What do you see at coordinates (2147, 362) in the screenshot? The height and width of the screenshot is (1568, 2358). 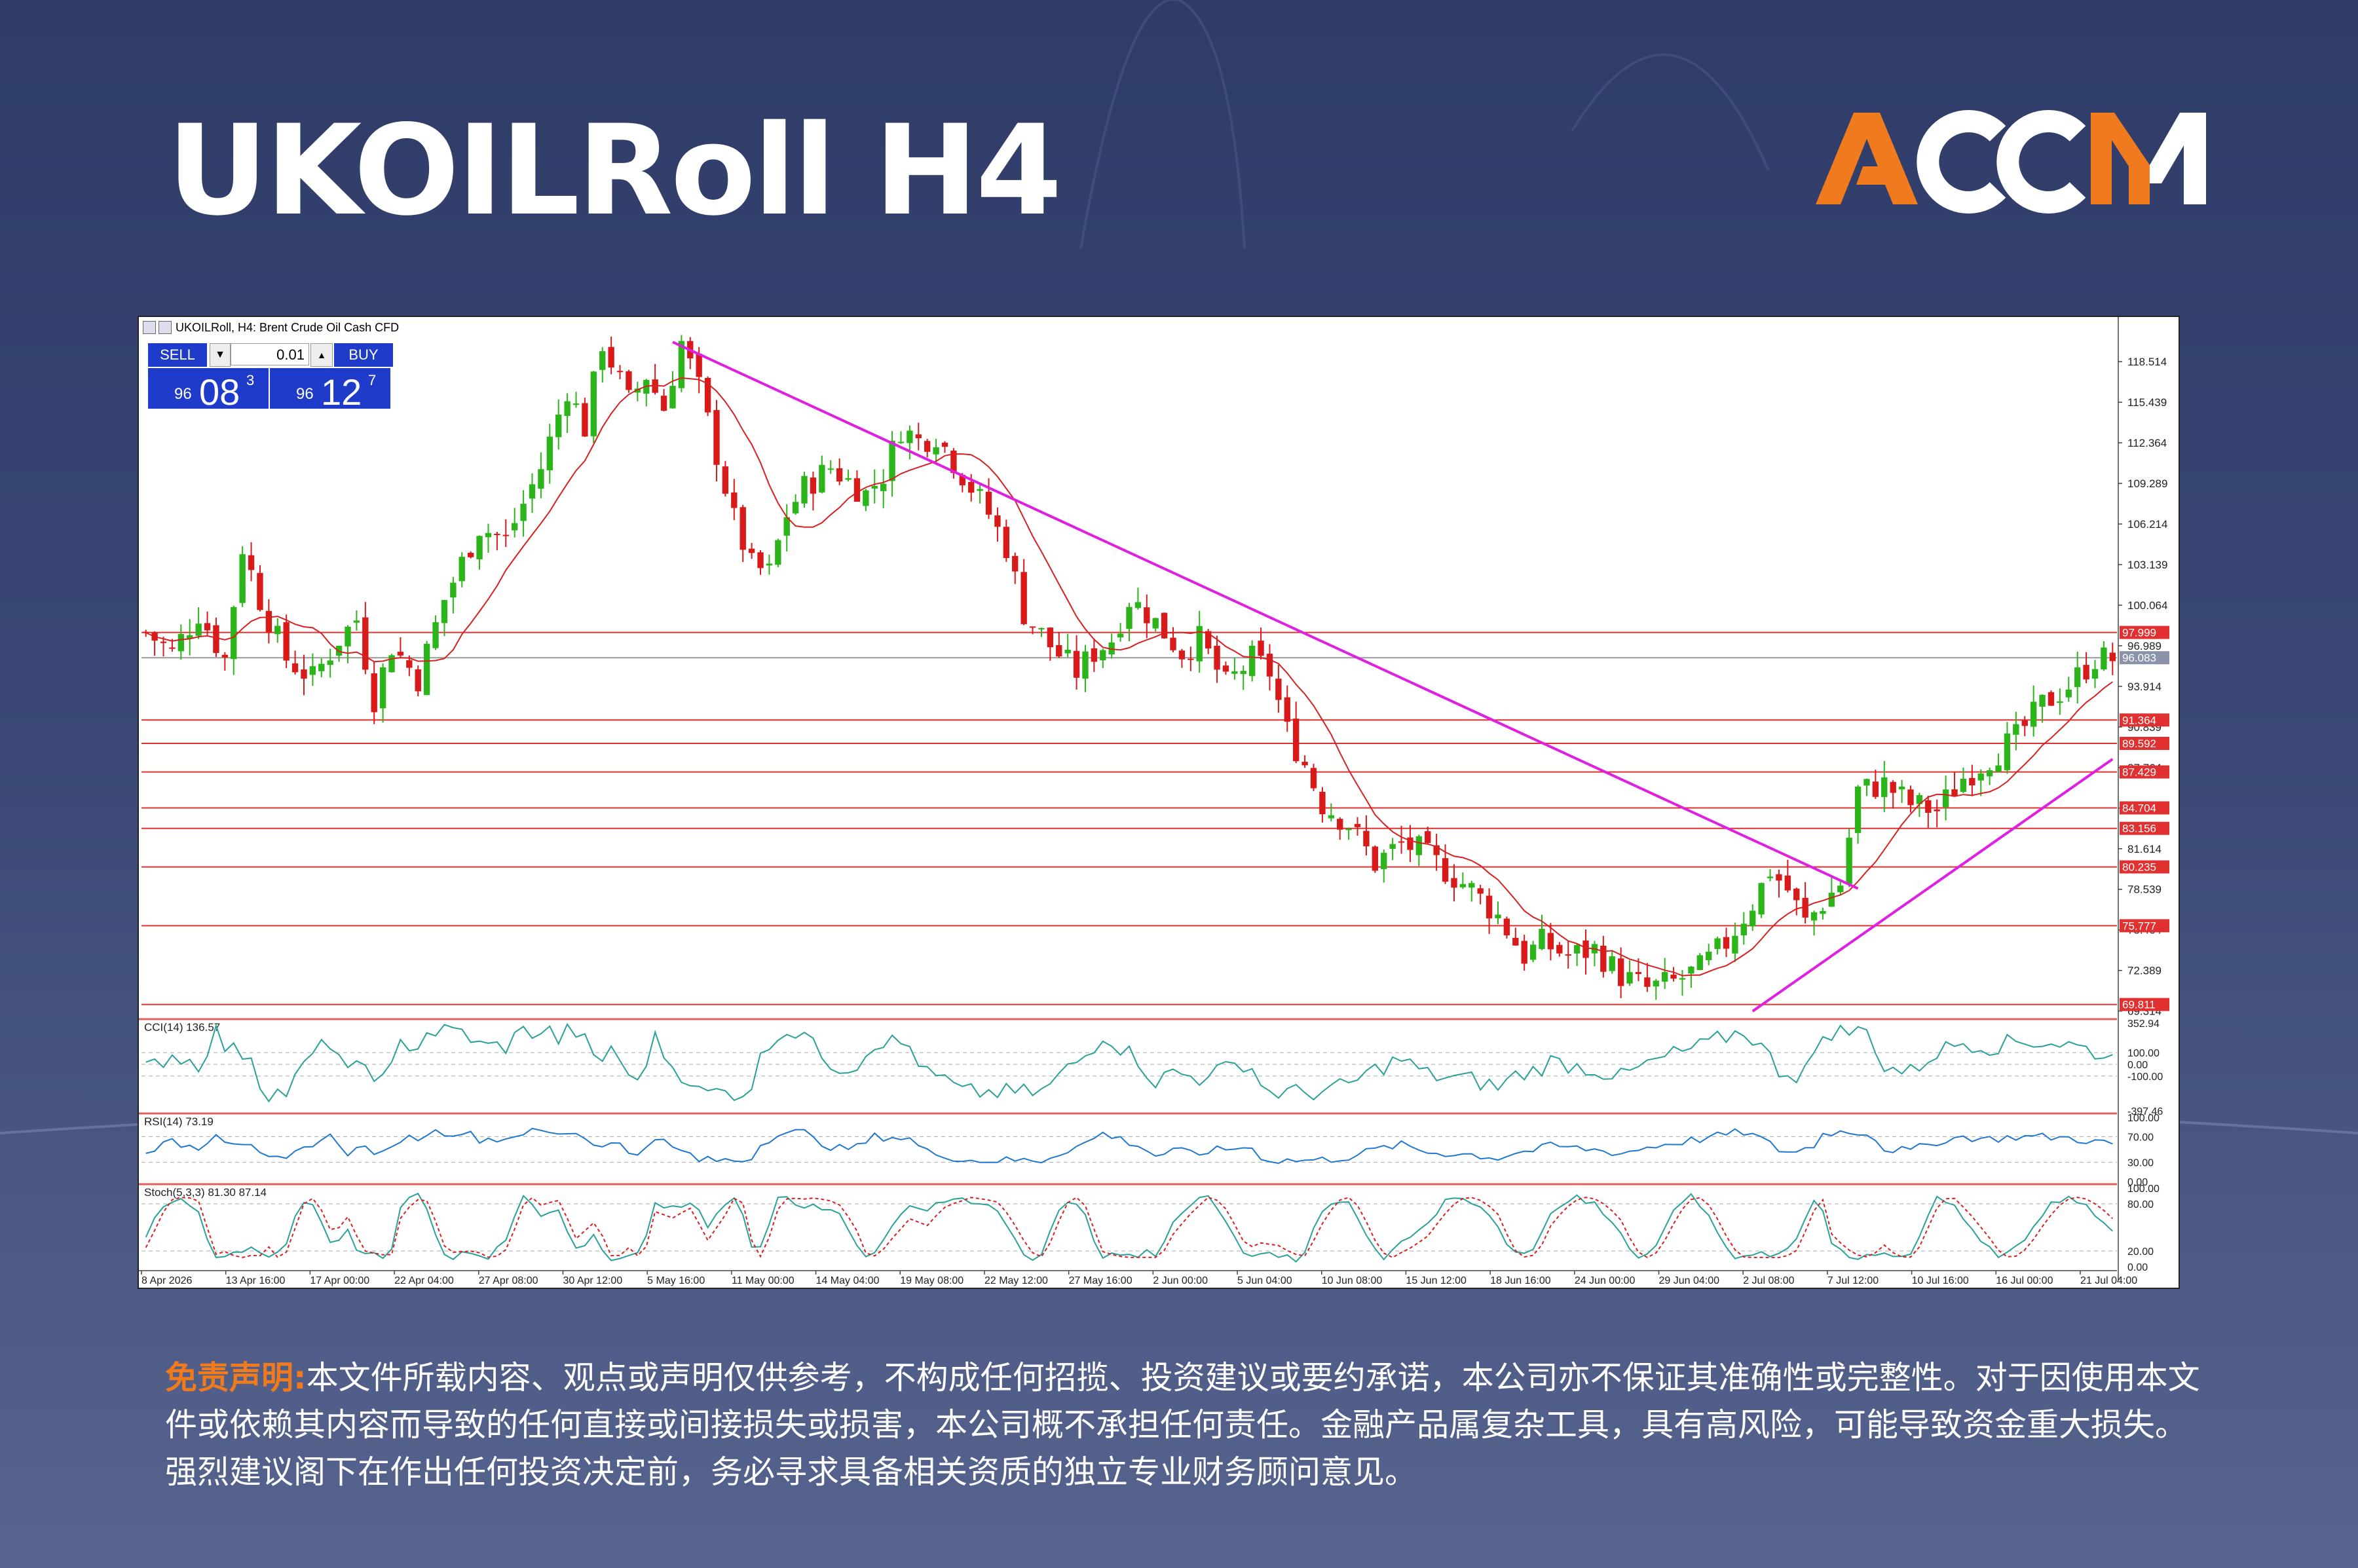 I see `price-tick-label: 118.514` at bounding box center [2147, 362].